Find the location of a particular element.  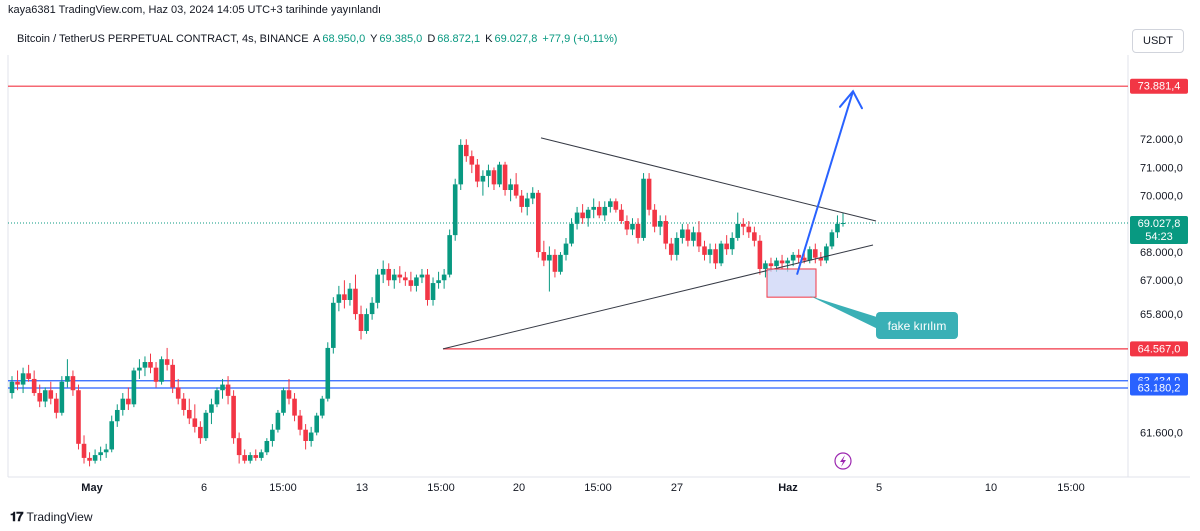

fake-breakout-zone is located at coordinates (791, 283).